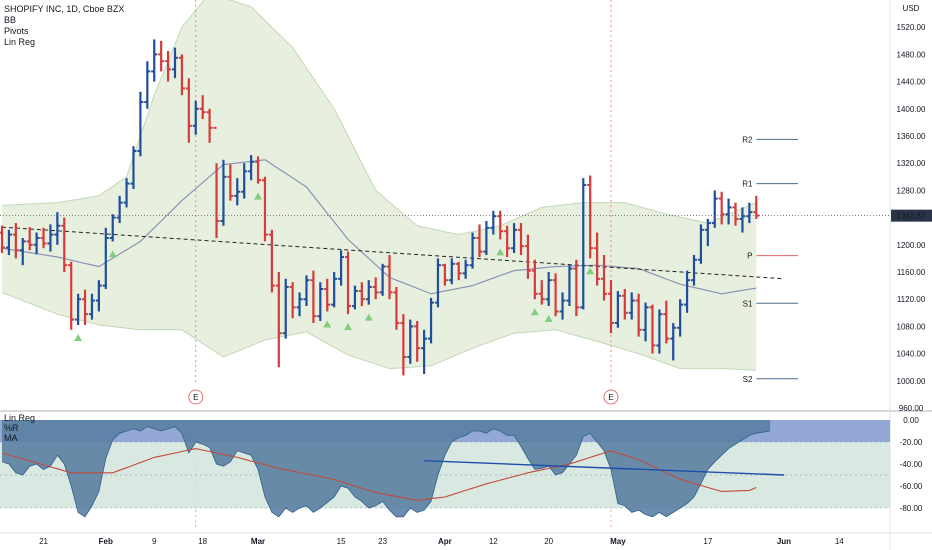 The height and width of the screenshot is (550, 932). Describe the element at coordinates (10, 20) in the screenshot. I see `legend-bb: BB` at that location.